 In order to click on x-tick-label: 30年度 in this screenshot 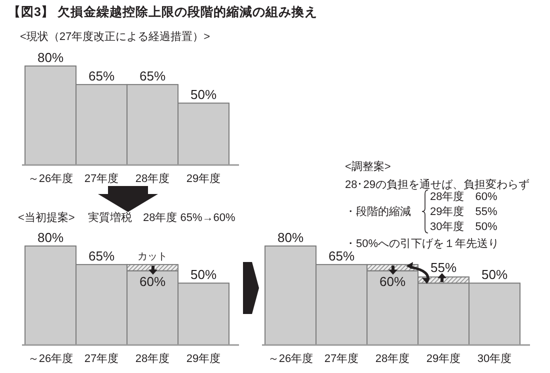, I will do `click(494, 358)`.